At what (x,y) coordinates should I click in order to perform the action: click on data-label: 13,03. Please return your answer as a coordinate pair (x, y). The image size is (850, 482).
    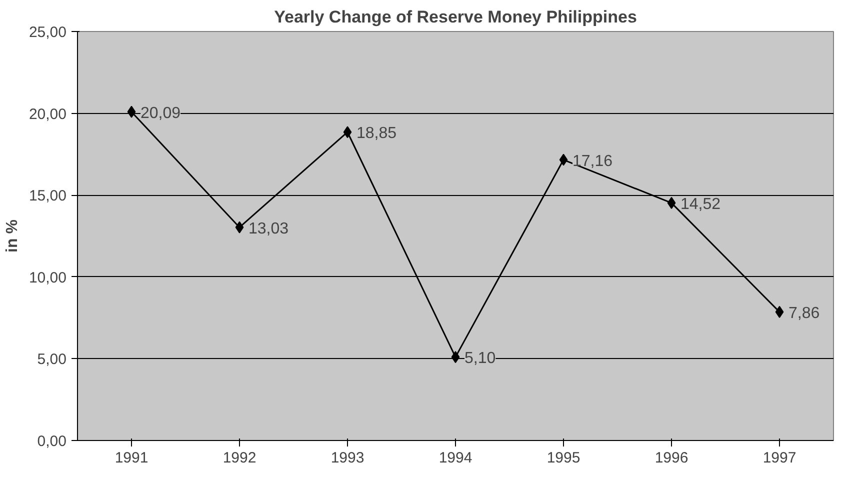
    Looking at the image, I should click on (268, 229).